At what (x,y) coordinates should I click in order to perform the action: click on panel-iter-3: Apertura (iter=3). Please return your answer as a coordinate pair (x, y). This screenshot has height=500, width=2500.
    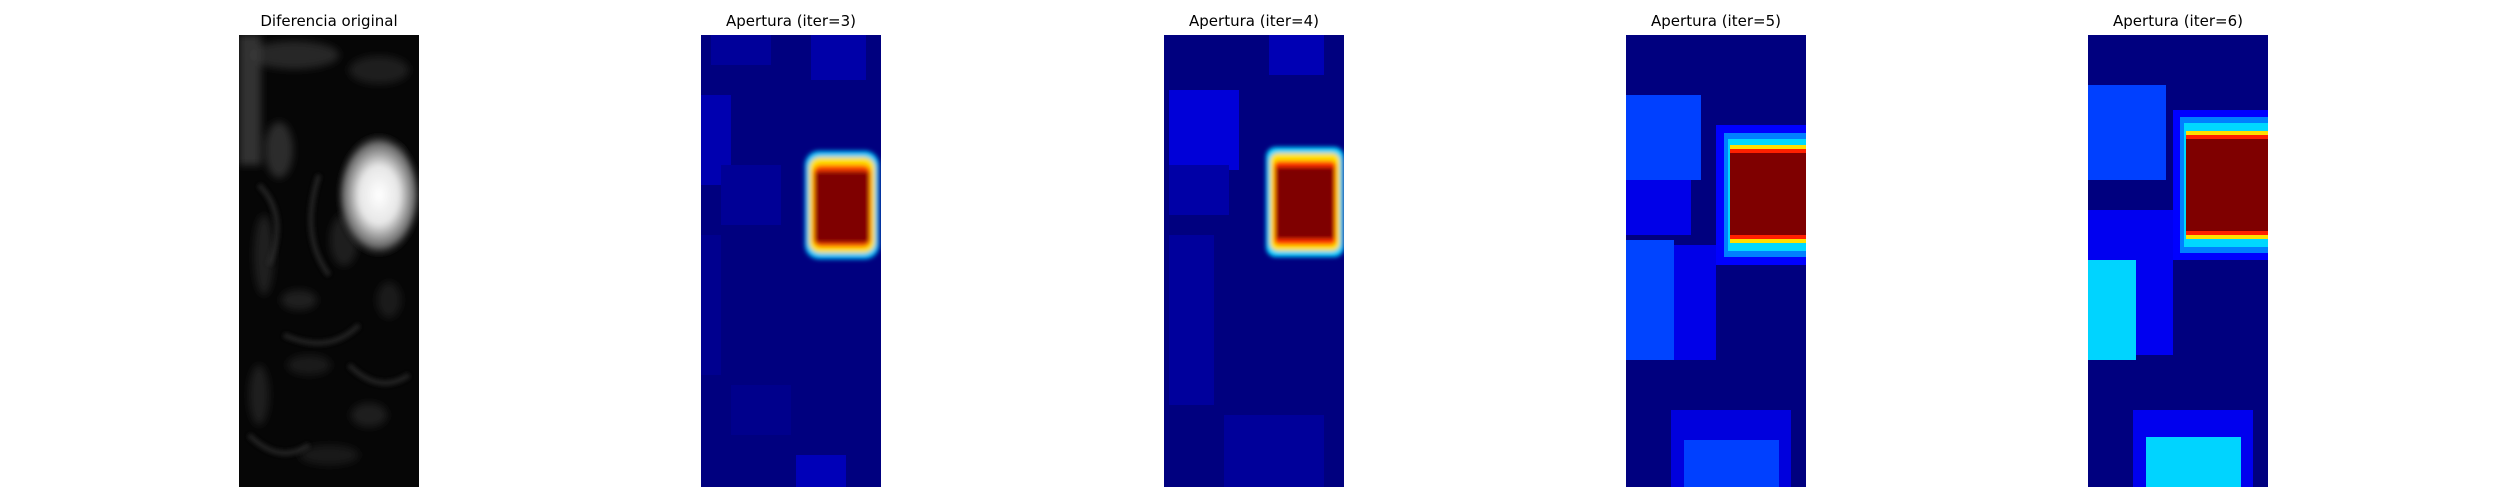
    Looking at the image, I should click on (791, 250).